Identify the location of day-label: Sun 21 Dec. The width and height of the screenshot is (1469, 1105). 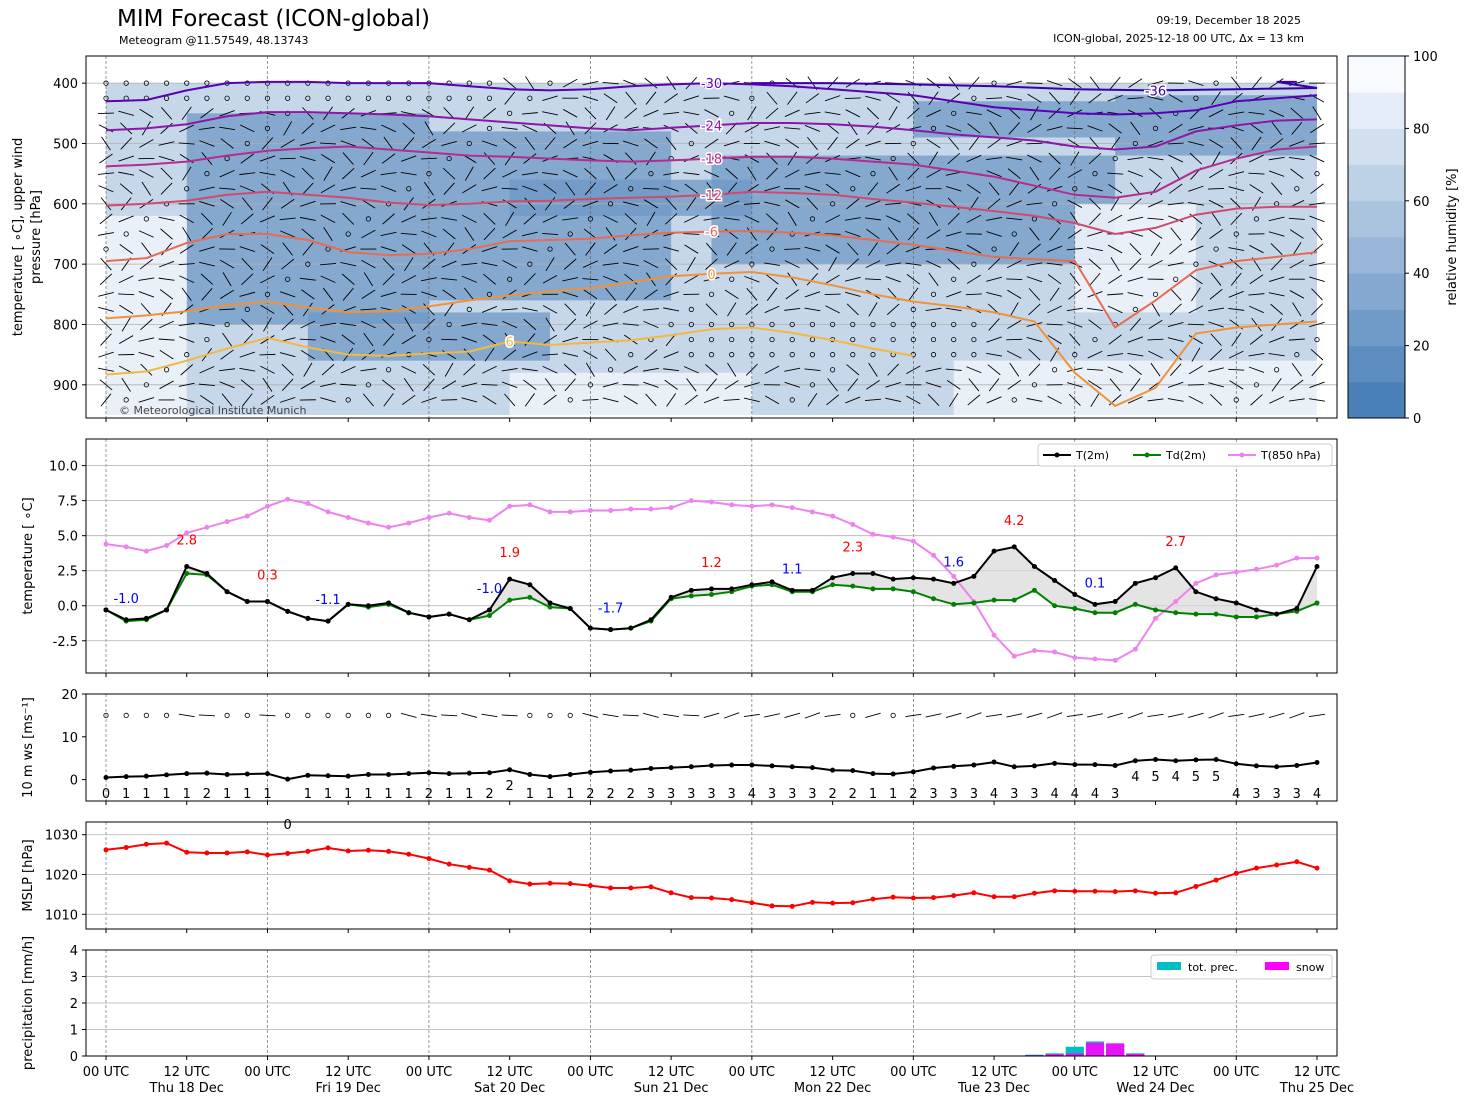
(671, 1088).